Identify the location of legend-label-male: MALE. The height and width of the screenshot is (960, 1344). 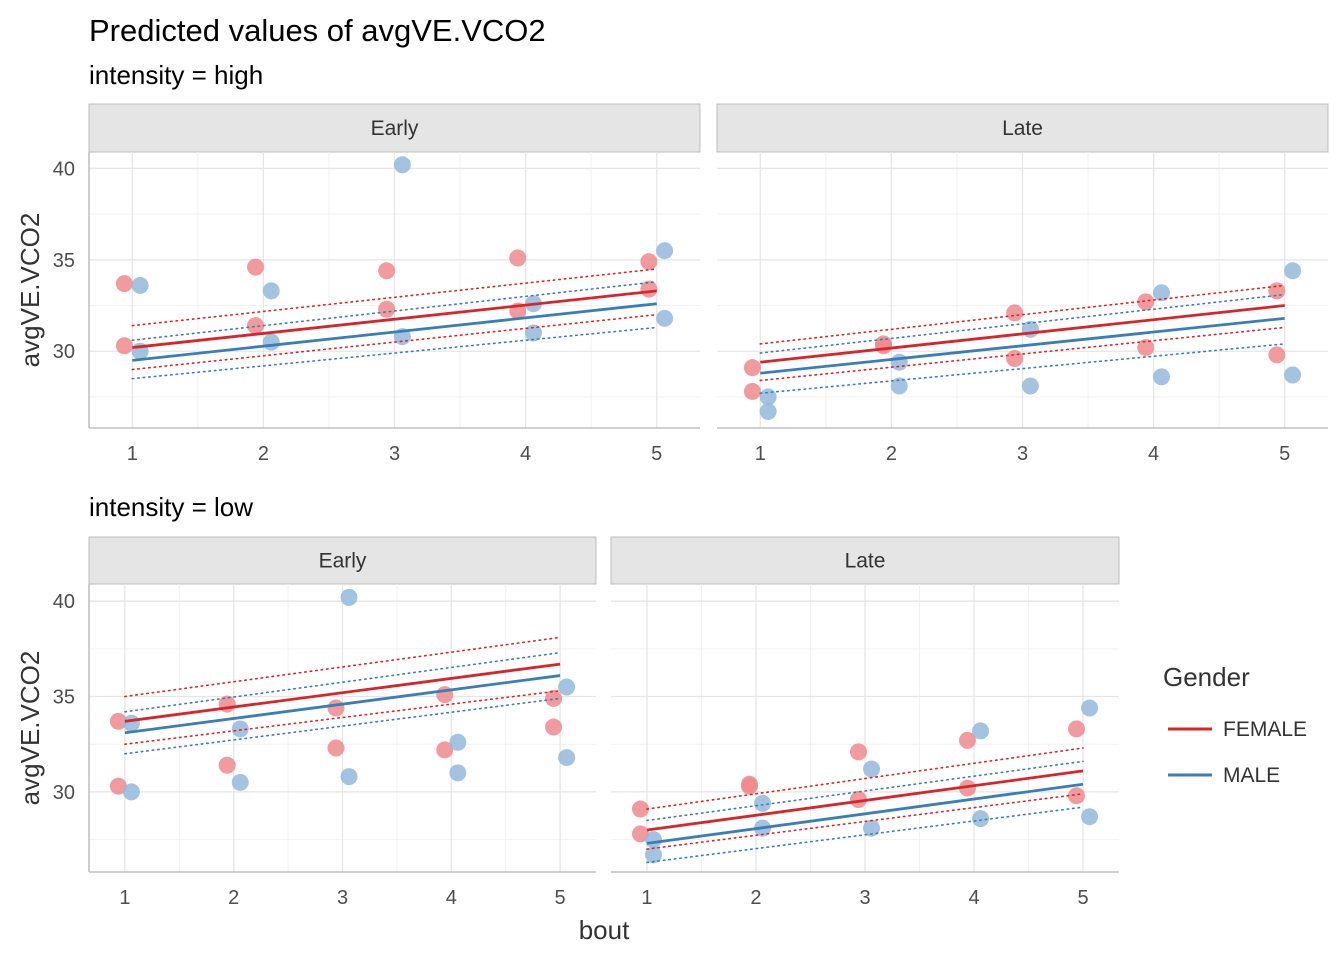
(1251, 775).